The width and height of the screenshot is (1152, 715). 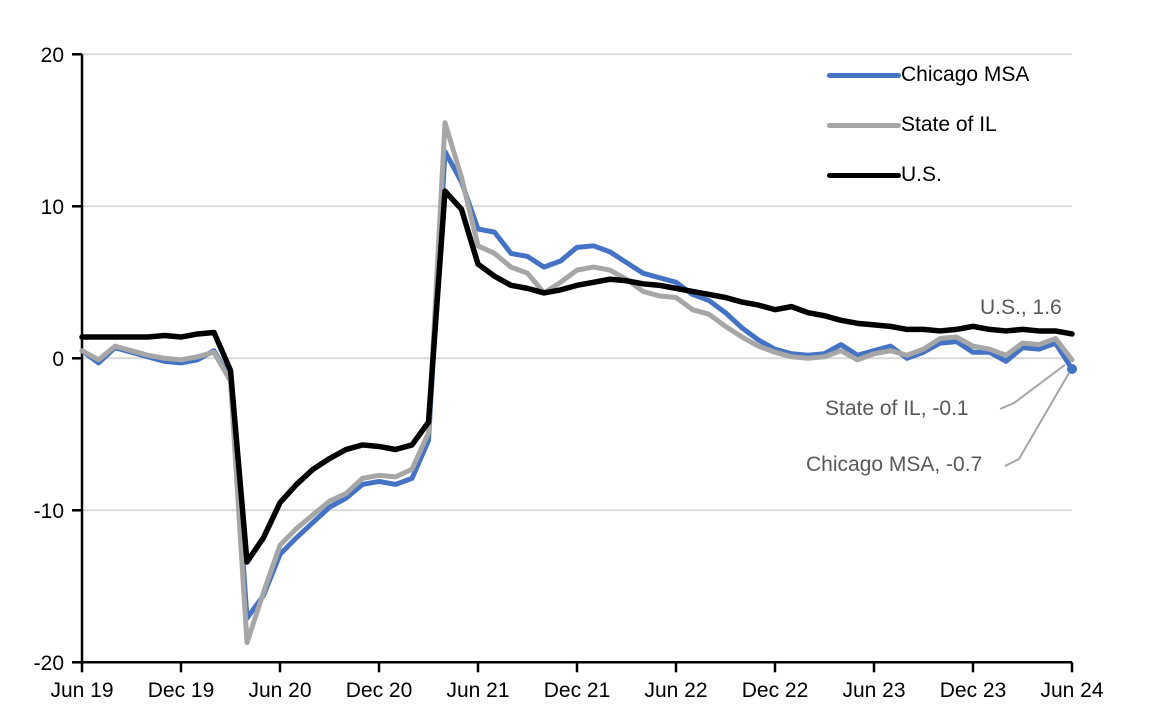 I want to click on legend-item-state-of-il: State of IL, so click(x=912, y=125).